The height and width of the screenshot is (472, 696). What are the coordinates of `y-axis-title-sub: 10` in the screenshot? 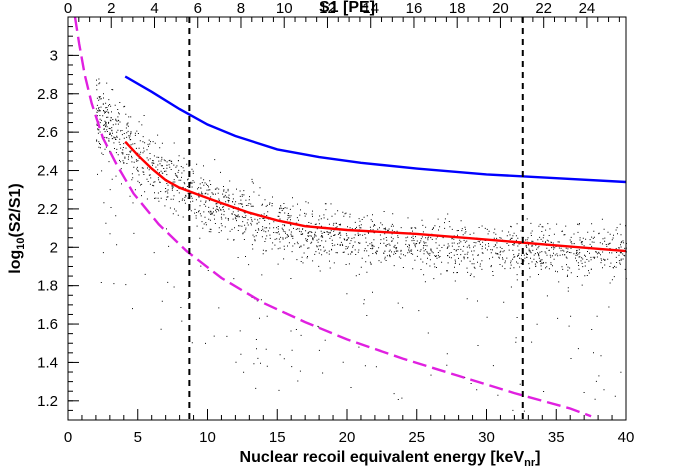 It's located at (21, 244).